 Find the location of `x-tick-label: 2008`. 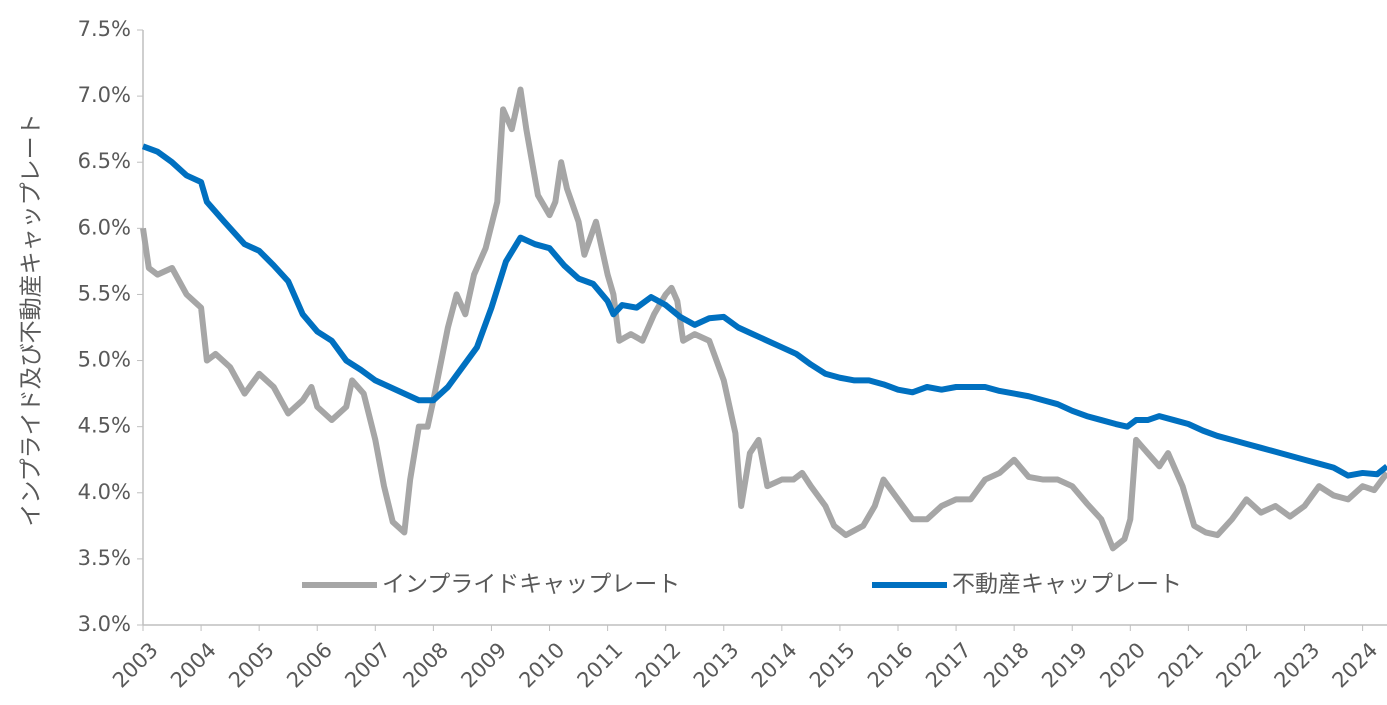

x-tick-label: 2008 is located at coordinates (425, 665).